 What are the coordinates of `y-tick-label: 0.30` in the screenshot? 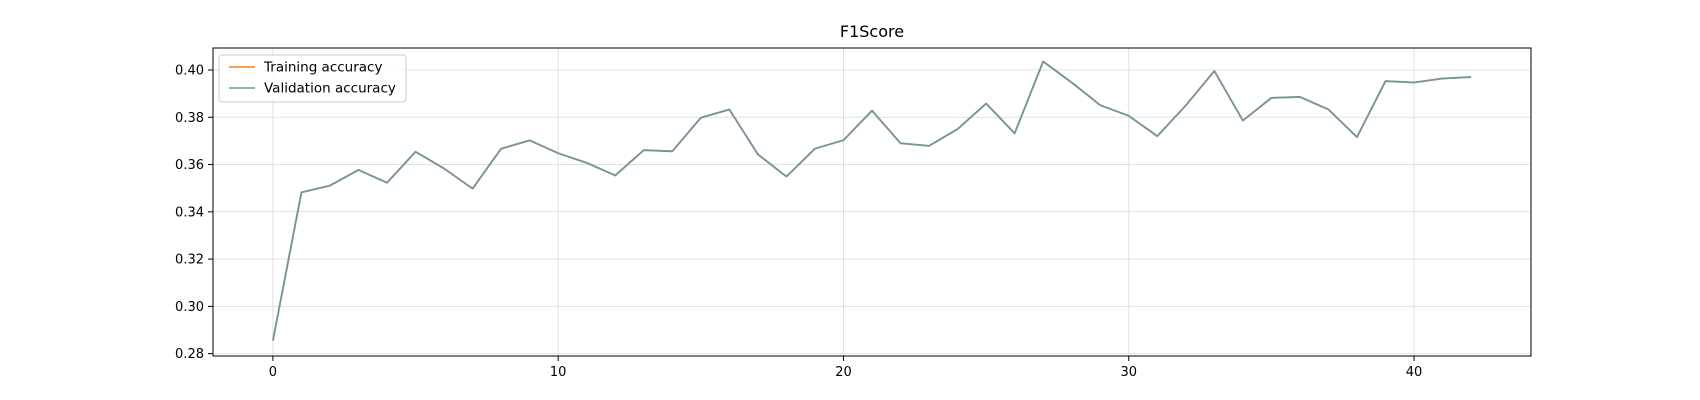 It's located at (189, 307).